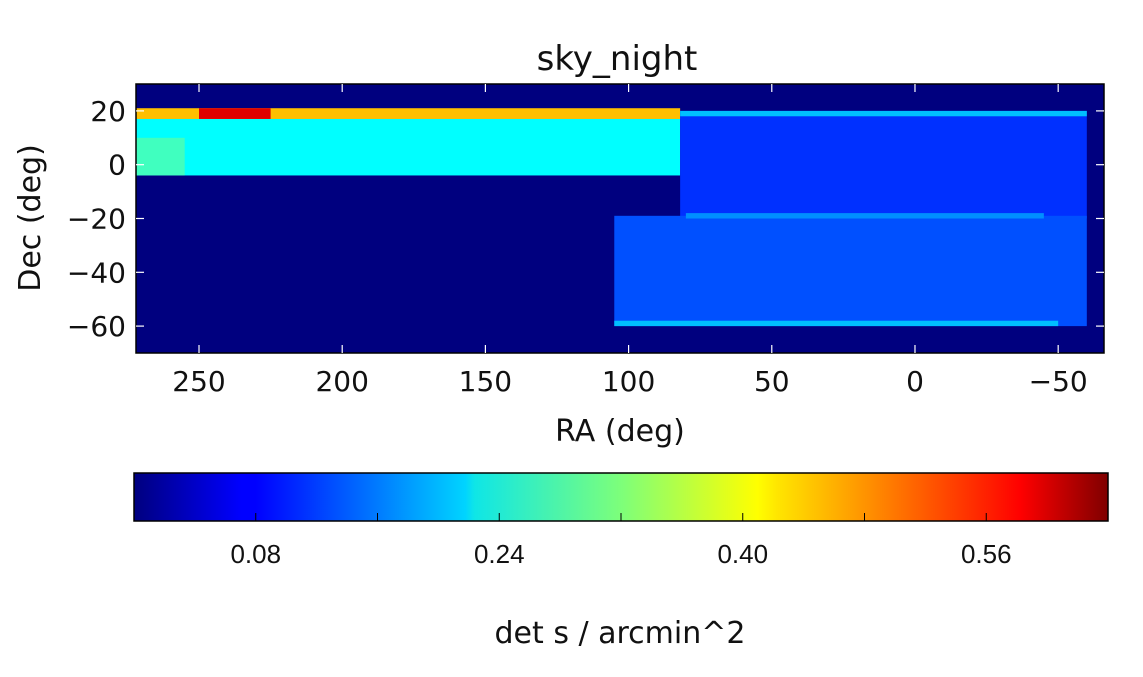 The height and width of the screenshot is (677, 1143). What do you see at coordinates (628, 381) in the screenshot?
I see `x-tick-label: 100` at bounding box center [628, 381].